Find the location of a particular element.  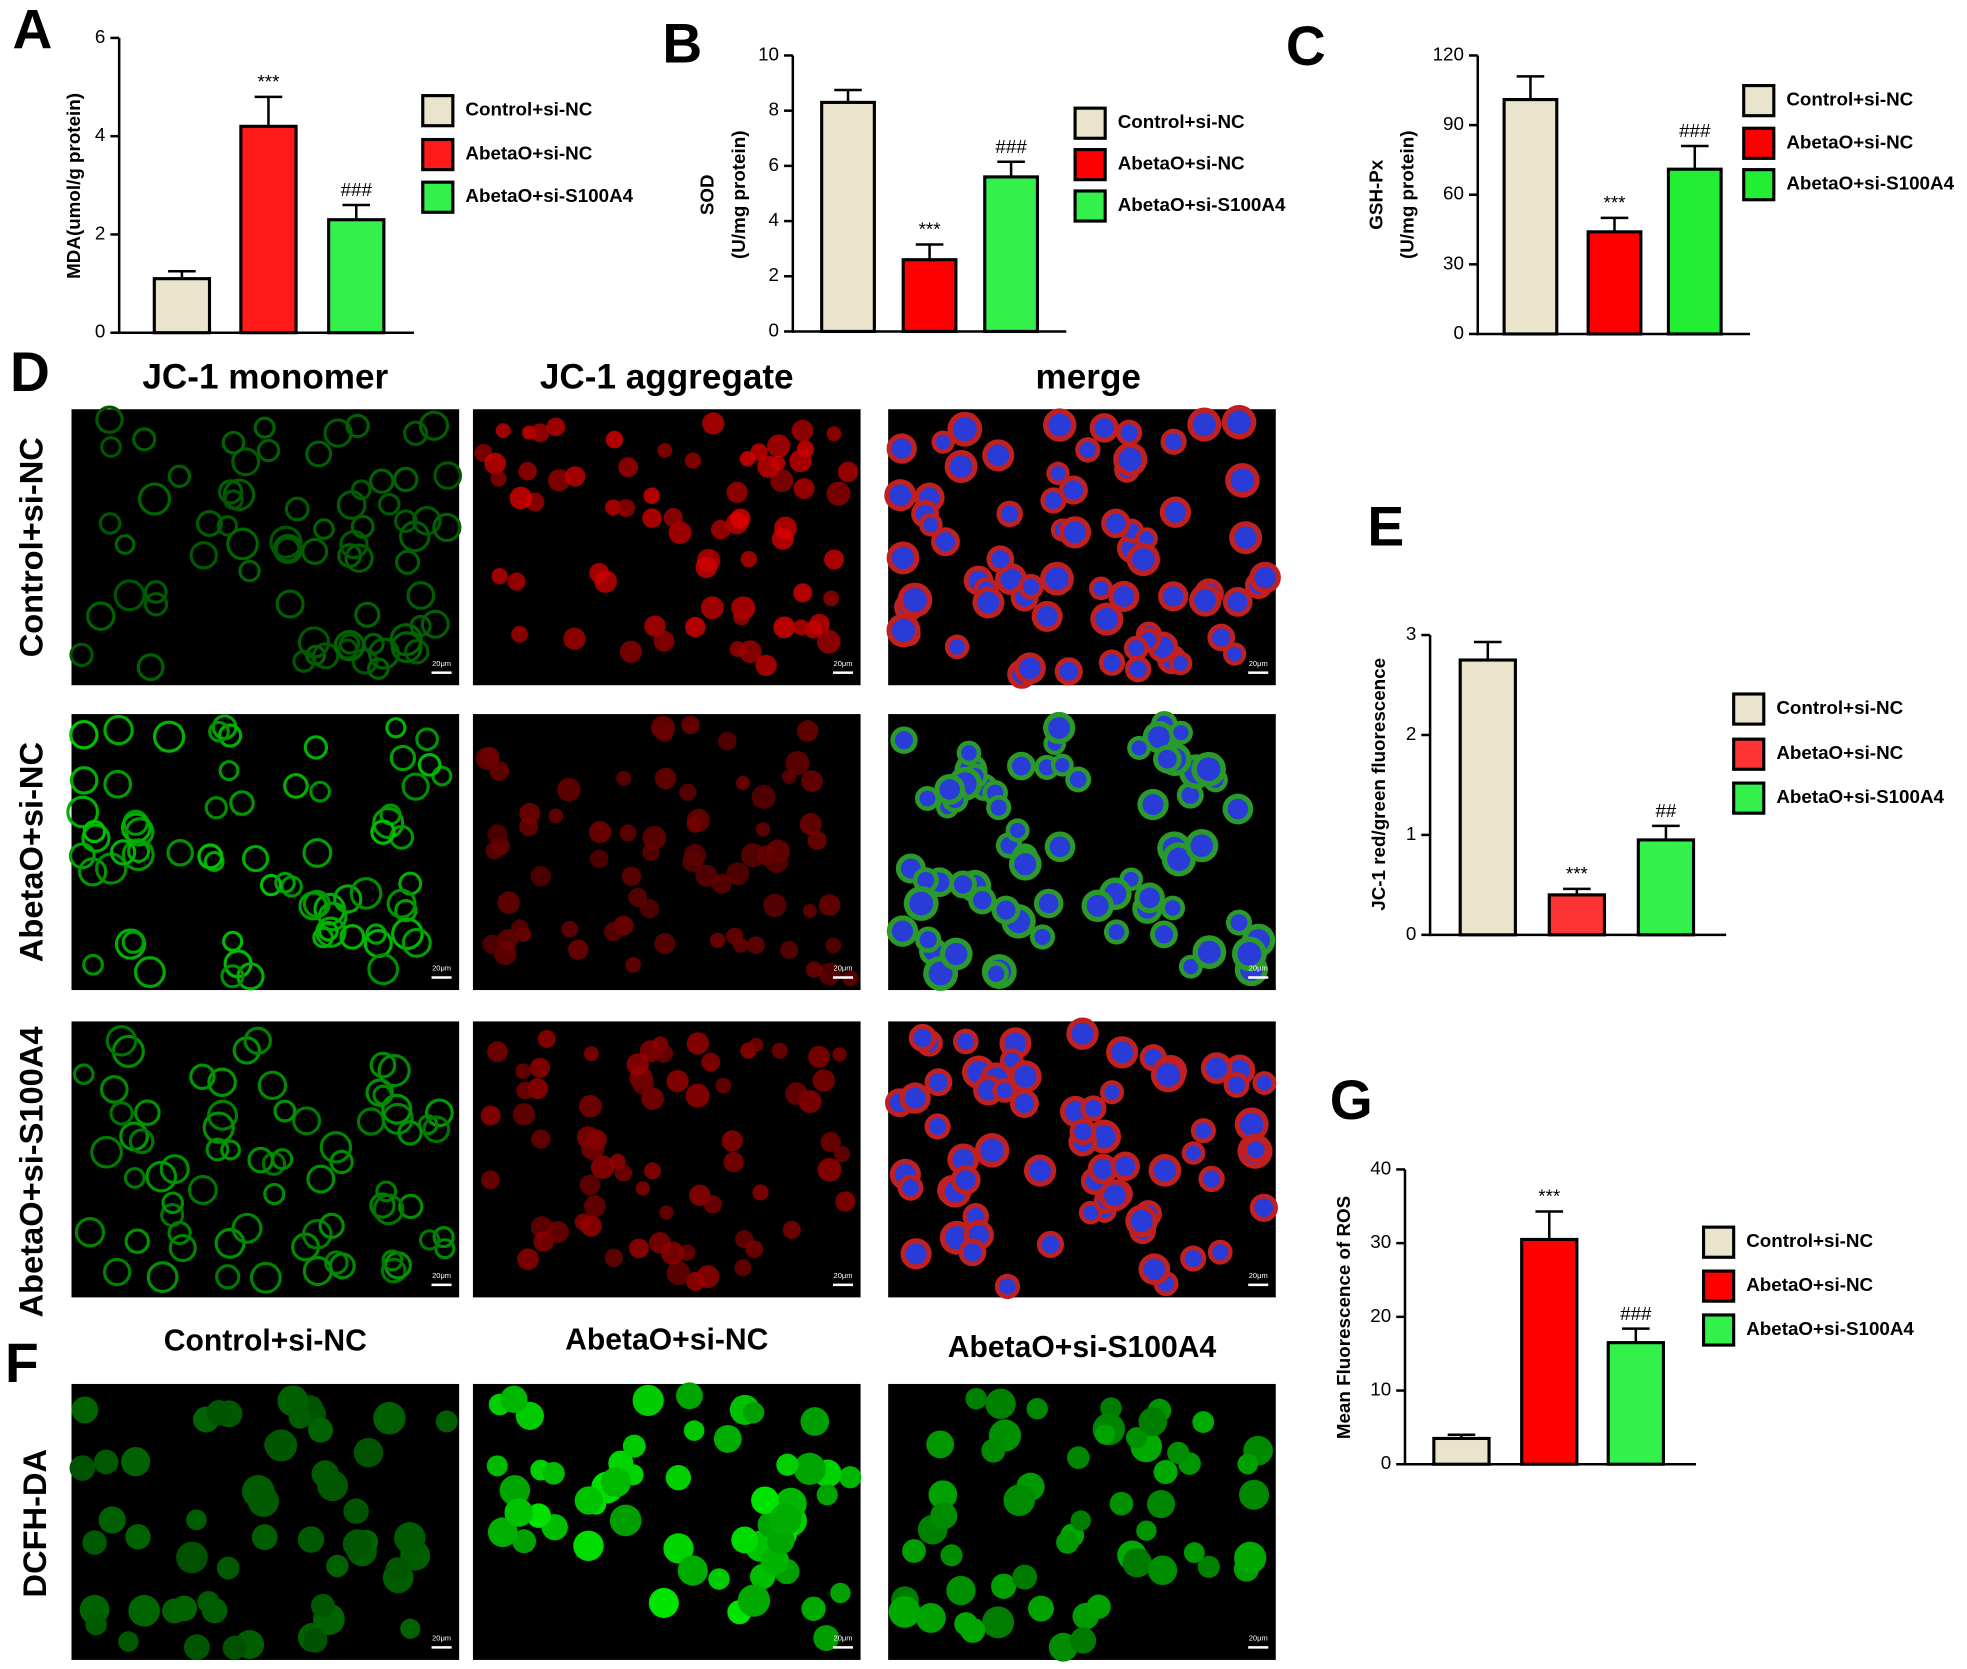

y-axis-label: GSH-Px is located at coordinates (1375, 194).